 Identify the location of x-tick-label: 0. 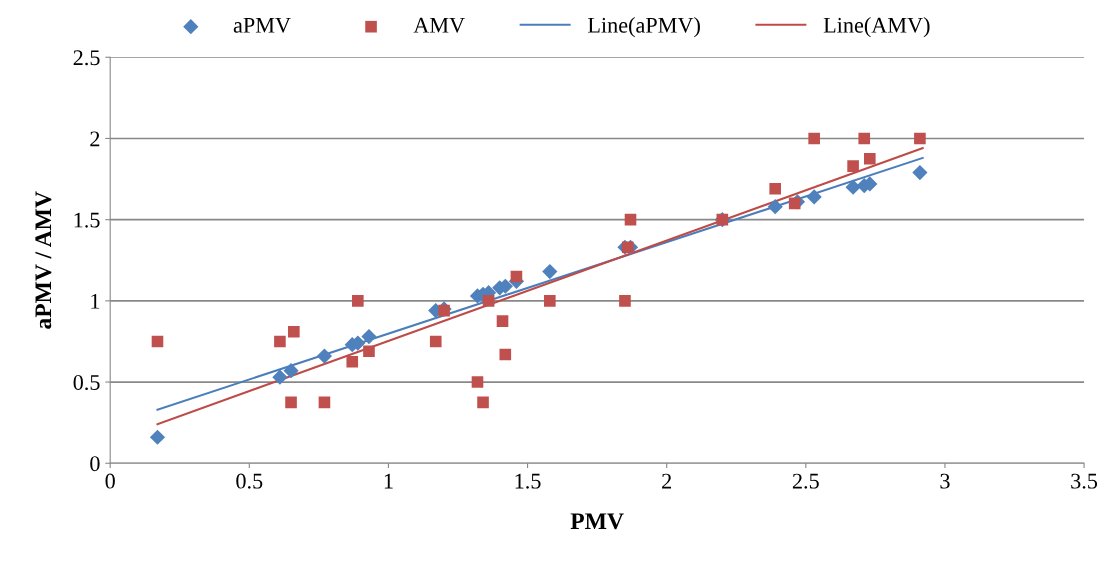
(110, 481).